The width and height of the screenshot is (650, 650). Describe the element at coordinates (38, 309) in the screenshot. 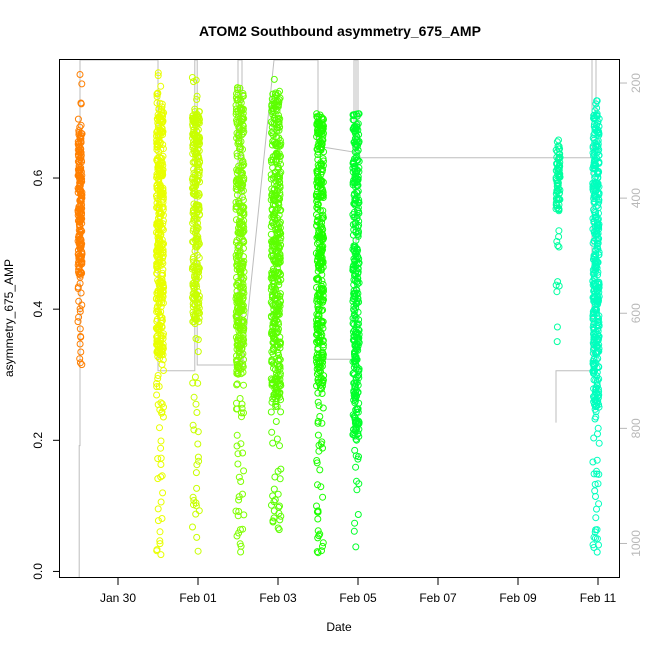

I see `y-tick-label: 0.4` at that location.